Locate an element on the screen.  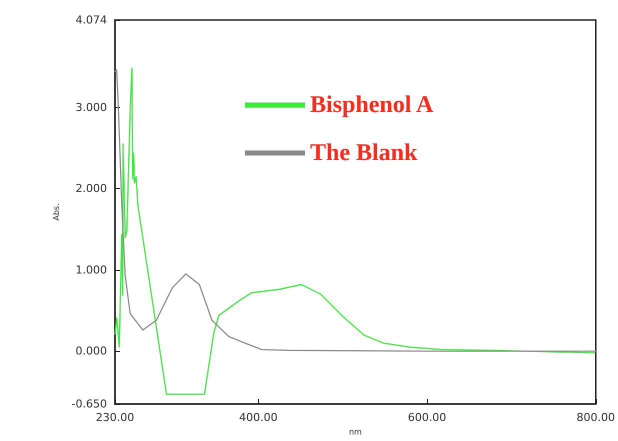
x-axis-title: nm is located at coordinates (355, 432).